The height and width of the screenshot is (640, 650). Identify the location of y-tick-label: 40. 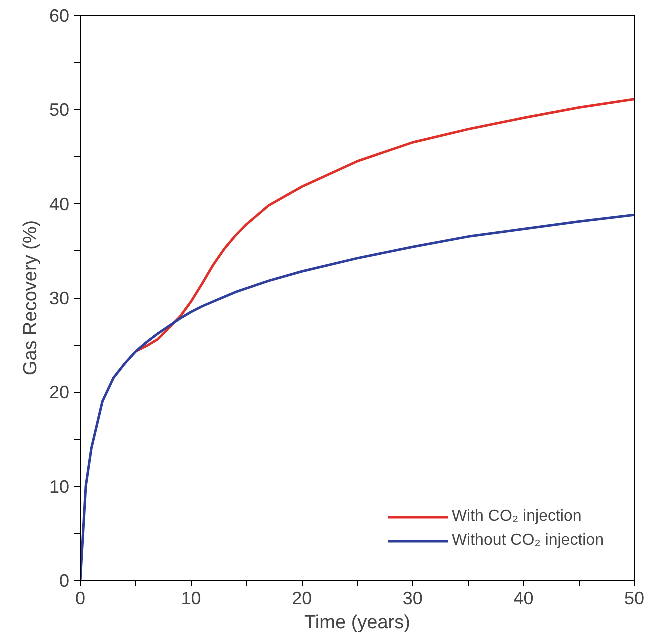
(59, 204).